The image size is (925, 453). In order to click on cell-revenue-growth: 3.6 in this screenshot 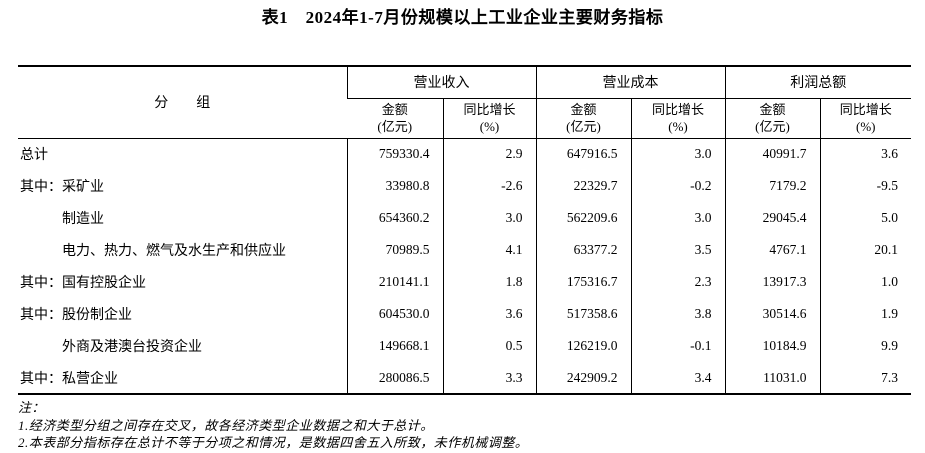, I will do `click(489, 314)`.